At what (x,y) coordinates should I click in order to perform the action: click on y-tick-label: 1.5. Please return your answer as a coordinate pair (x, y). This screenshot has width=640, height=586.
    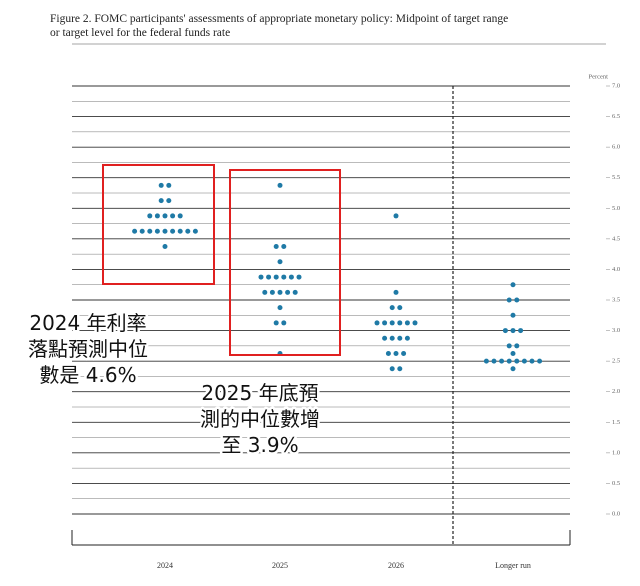
    Looking at the image, I should click on (616, 422).